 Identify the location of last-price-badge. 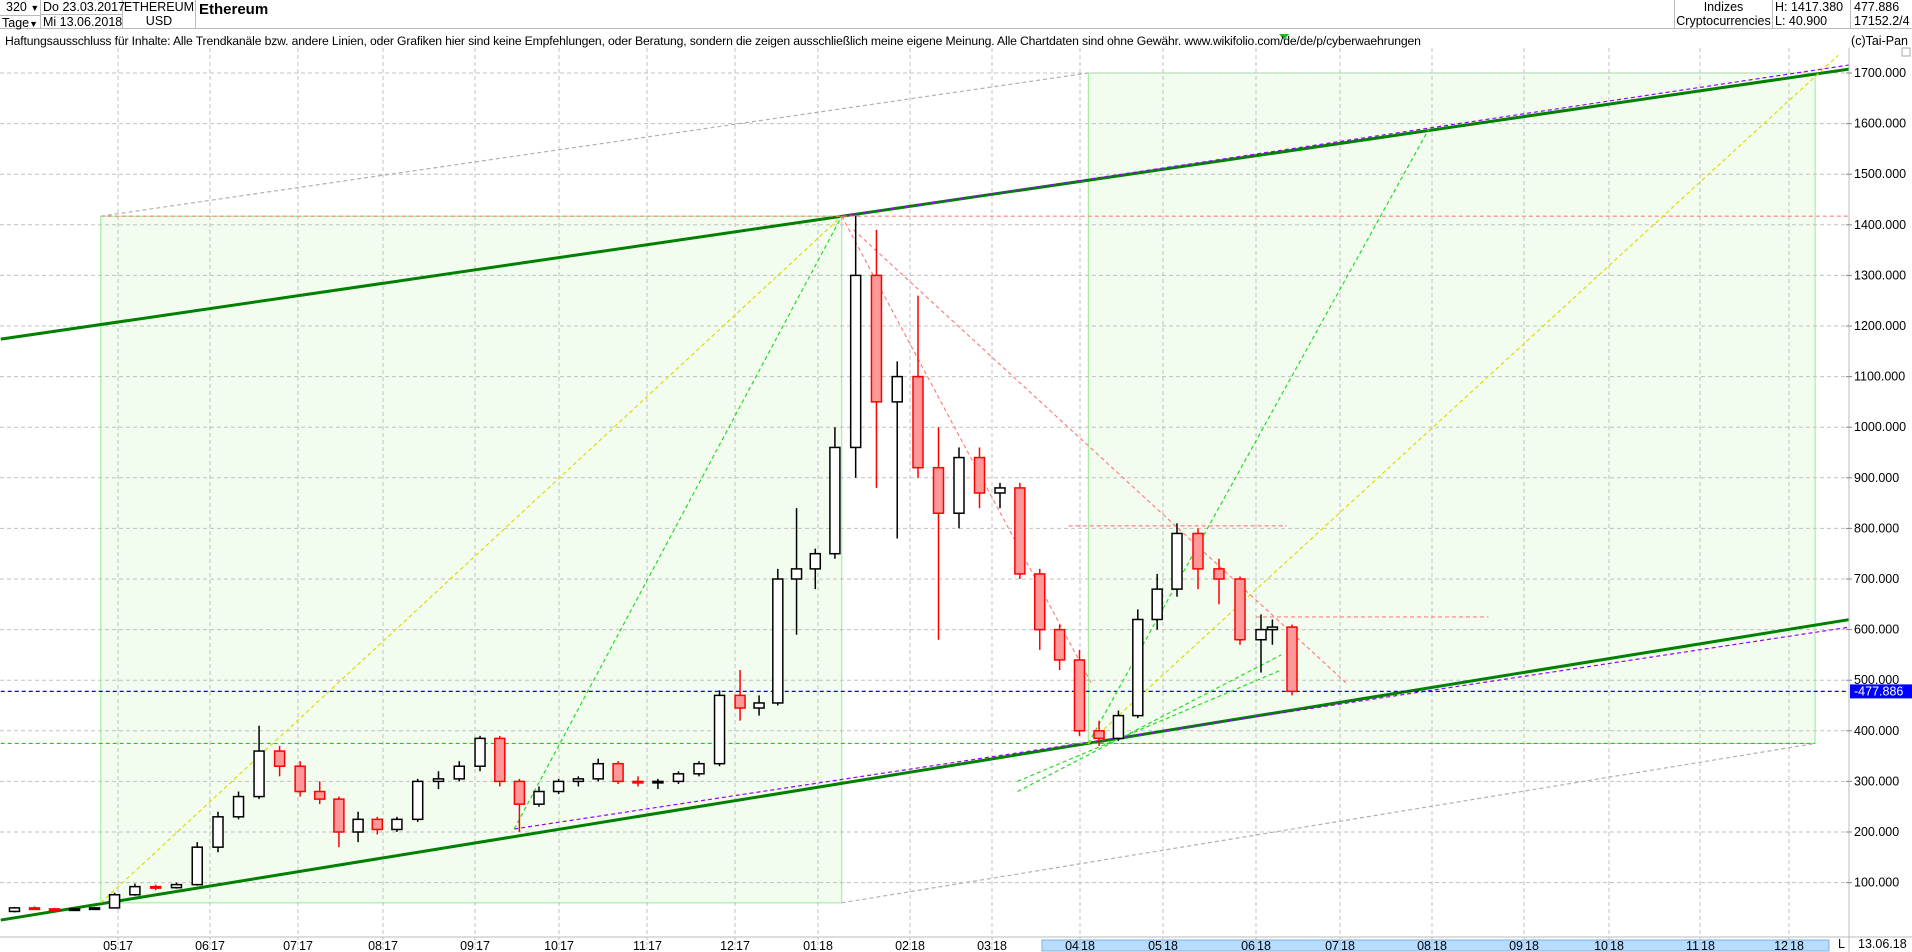
(1881, 691).